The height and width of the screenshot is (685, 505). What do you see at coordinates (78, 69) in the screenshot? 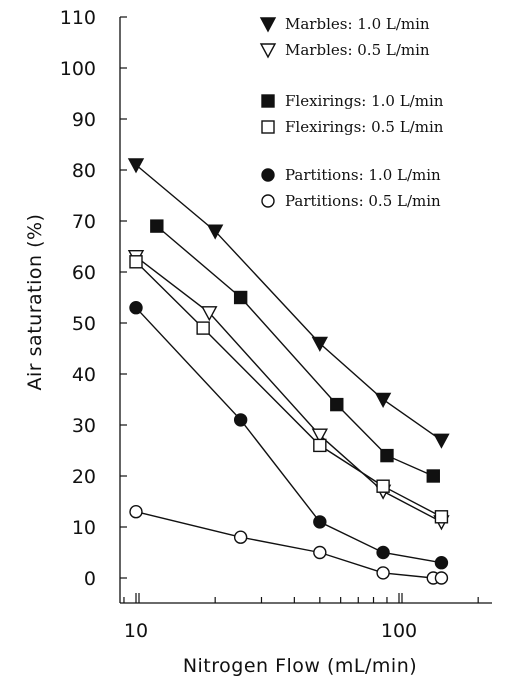
I see `y-tick-label: 100` at bounding box center [78, 69].